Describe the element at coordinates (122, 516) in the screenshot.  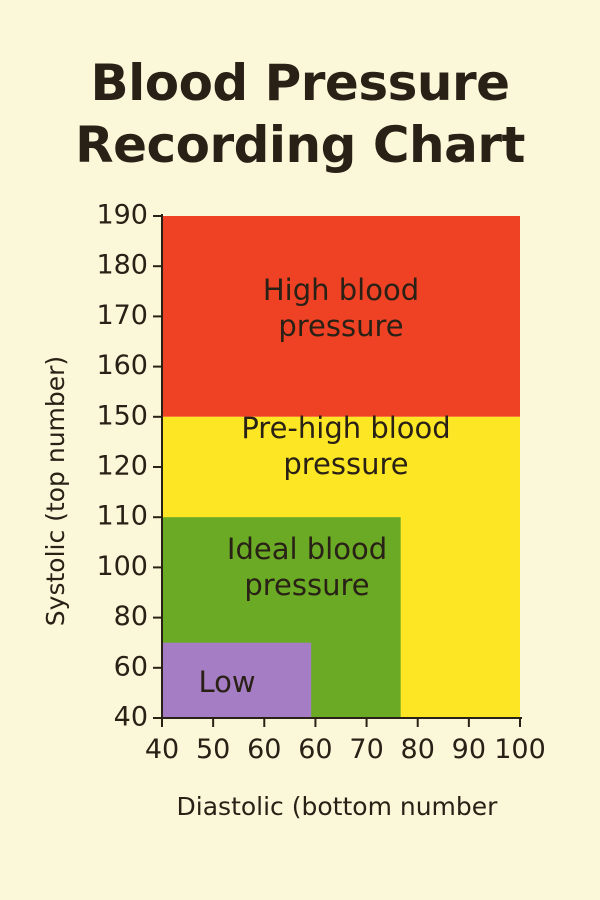
I see `y-tick-label-6: 110` at that location.